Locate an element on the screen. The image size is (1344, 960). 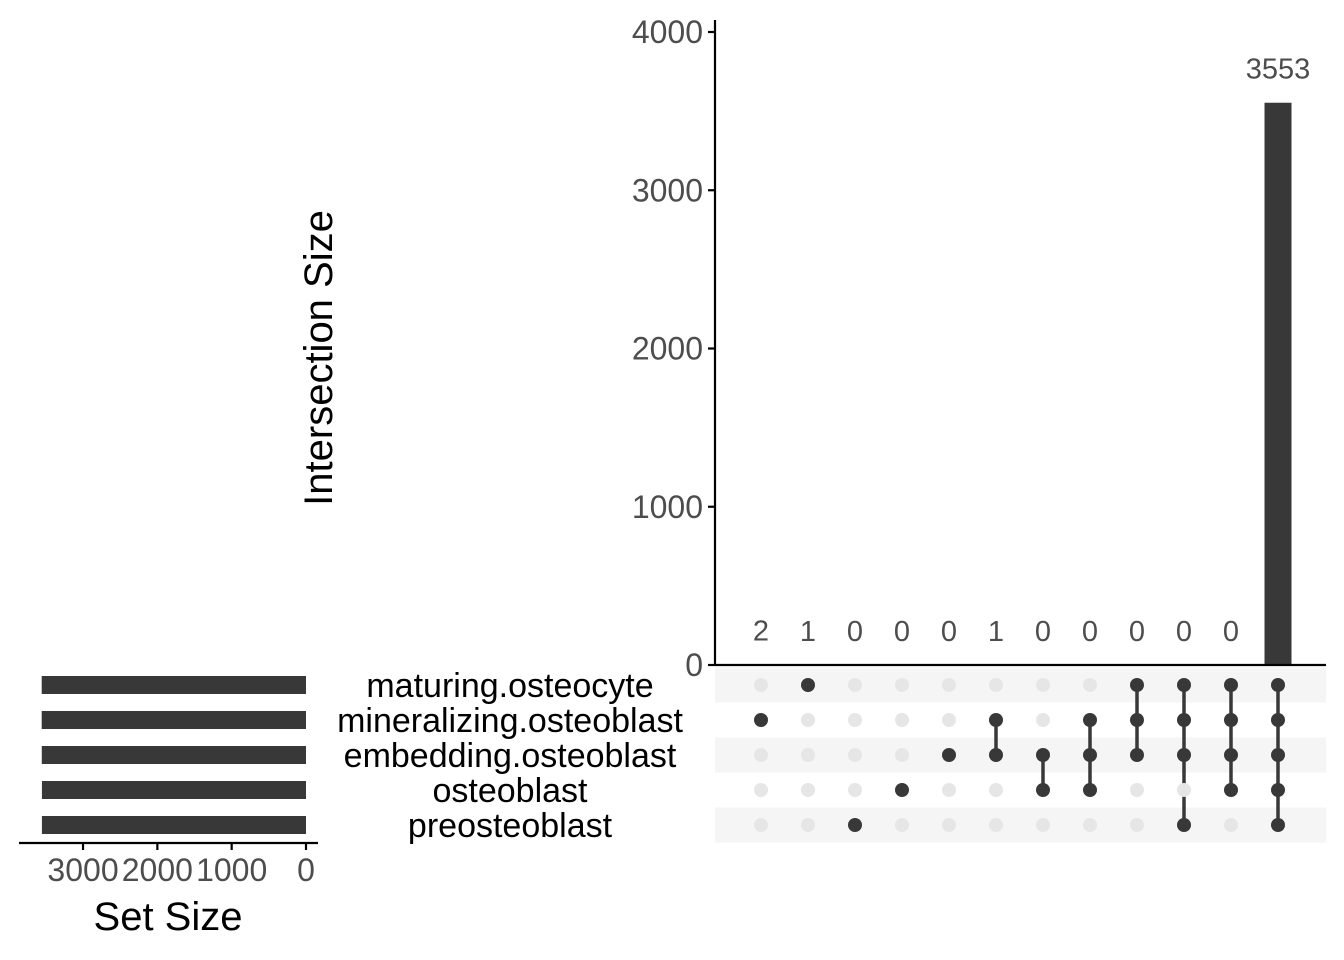
intersection-size-axis-title: Intersection Size is located at coordinates (319, 358).